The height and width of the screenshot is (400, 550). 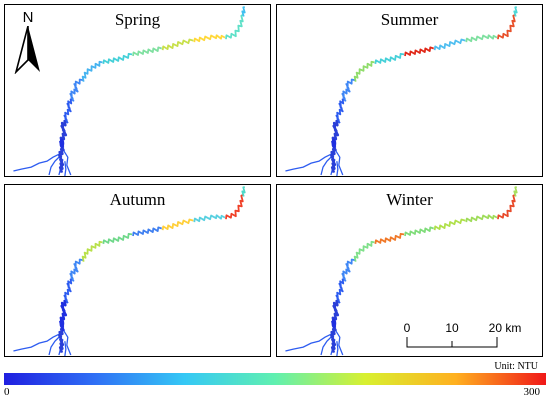 I want to click on north-arrow: N, so click(x=28, y=42).